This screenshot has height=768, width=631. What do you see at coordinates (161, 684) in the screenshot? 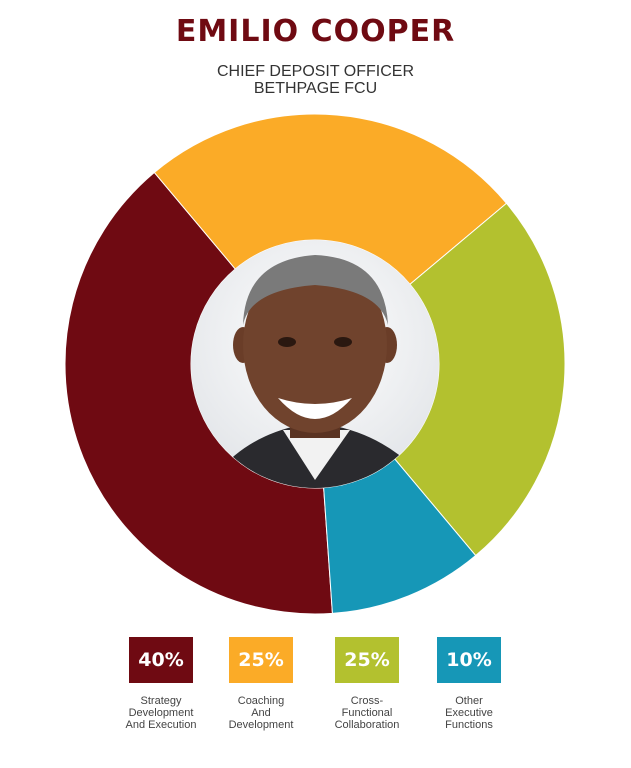
I see `legend-item: 40% Strategy Development And Execution` at bounding box center [161, 684].